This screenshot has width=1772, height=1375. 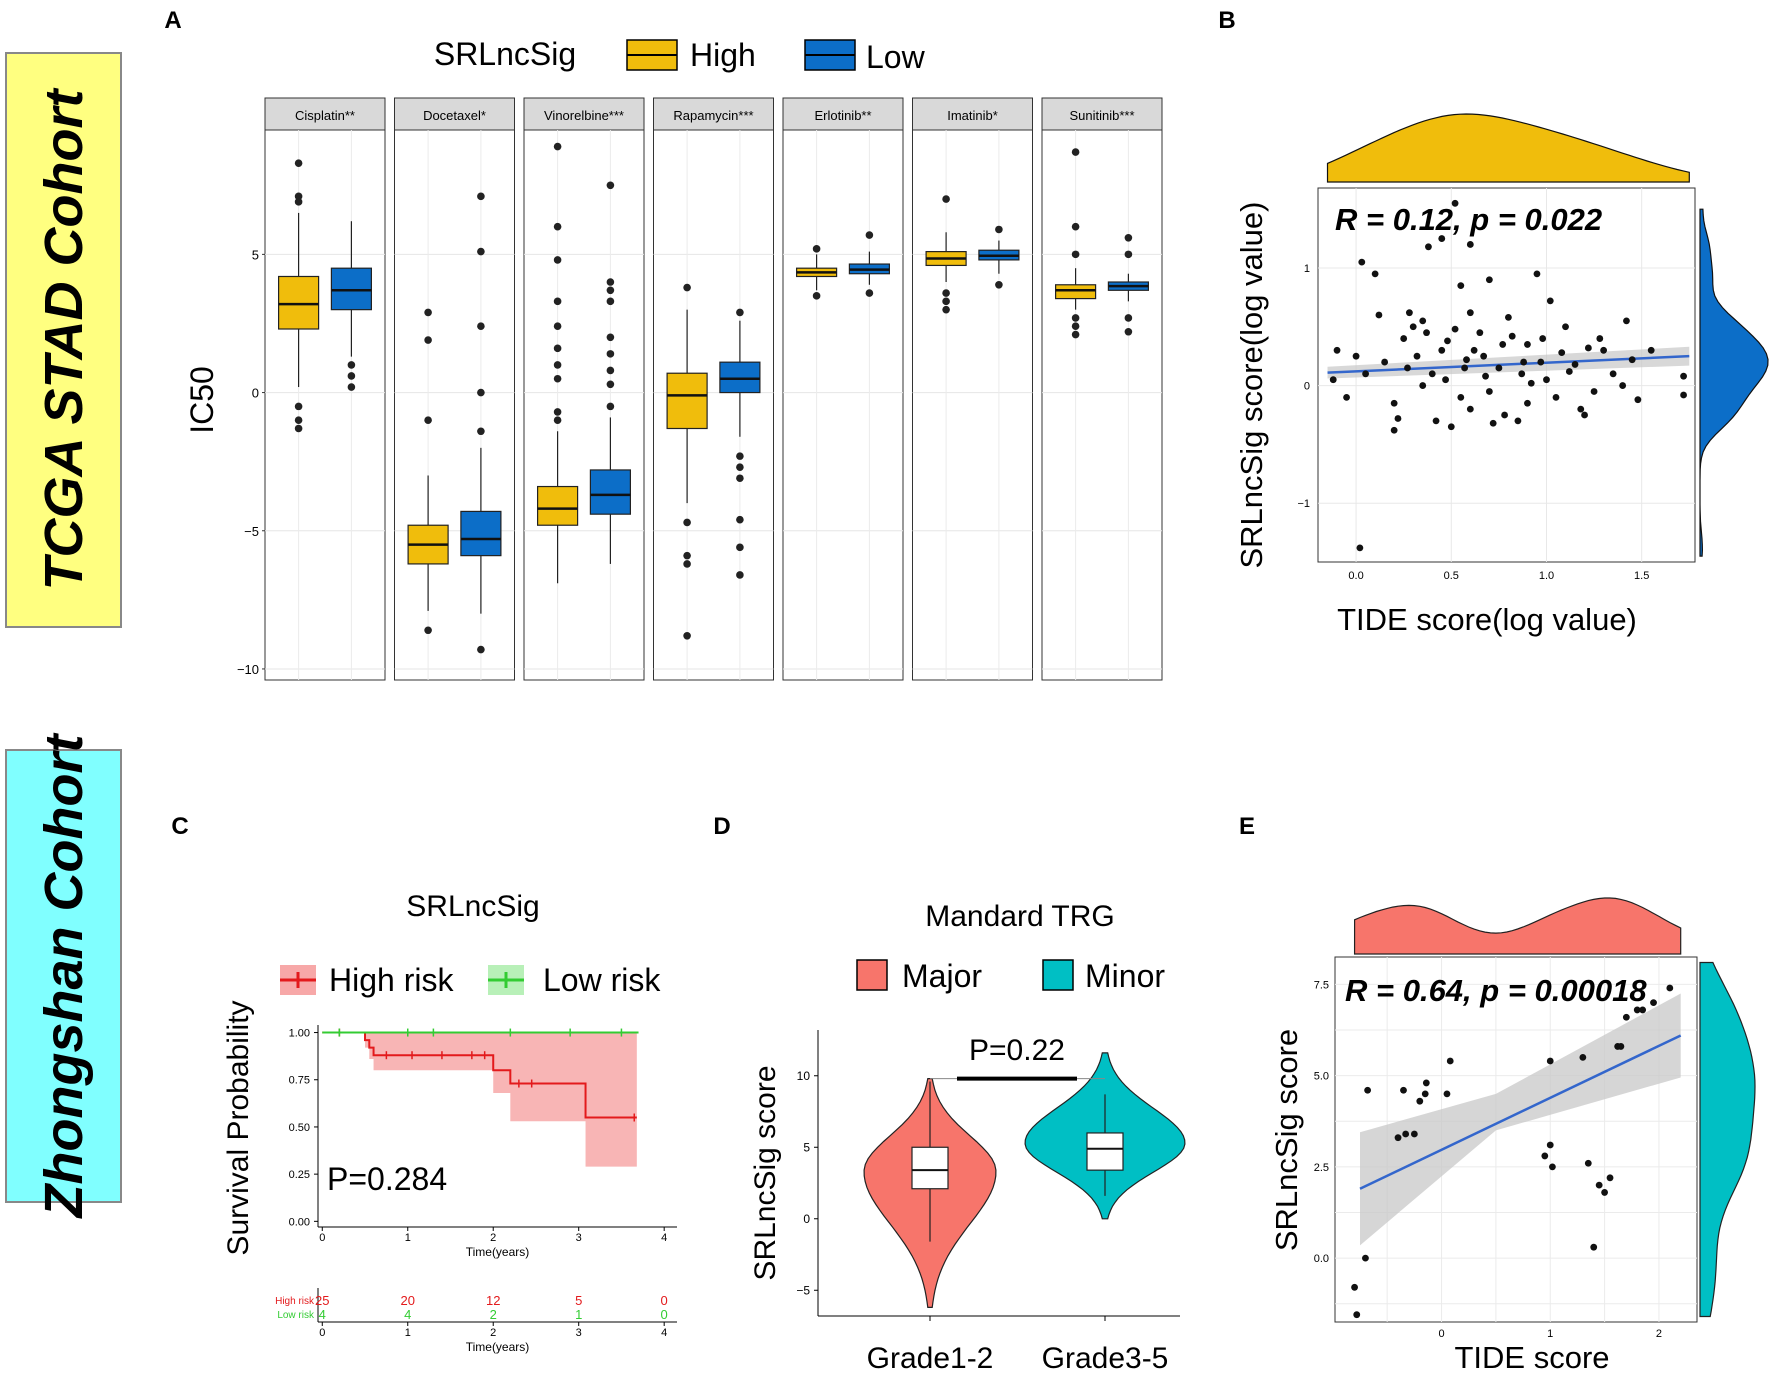 What do you see at coordinates (299, 1034) in the screenshot?
I see `panel-c-y-tick-label: 1.00` at bounding box center [299, 1034].